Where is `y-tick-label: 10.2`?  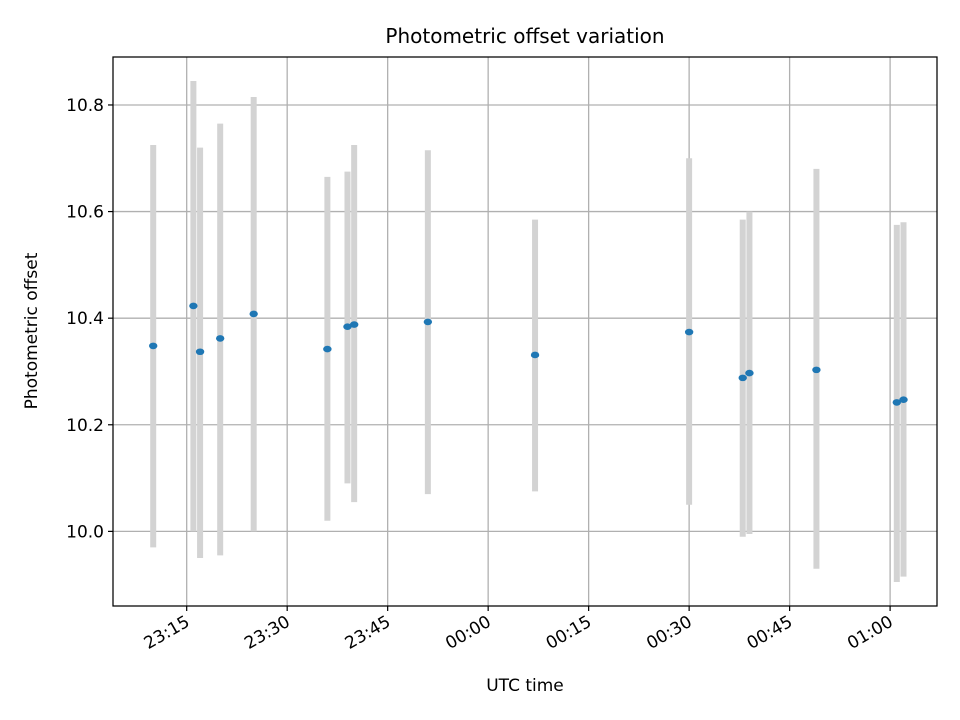 y-tick-label: 10.2 is located at coordinates (85, 426).